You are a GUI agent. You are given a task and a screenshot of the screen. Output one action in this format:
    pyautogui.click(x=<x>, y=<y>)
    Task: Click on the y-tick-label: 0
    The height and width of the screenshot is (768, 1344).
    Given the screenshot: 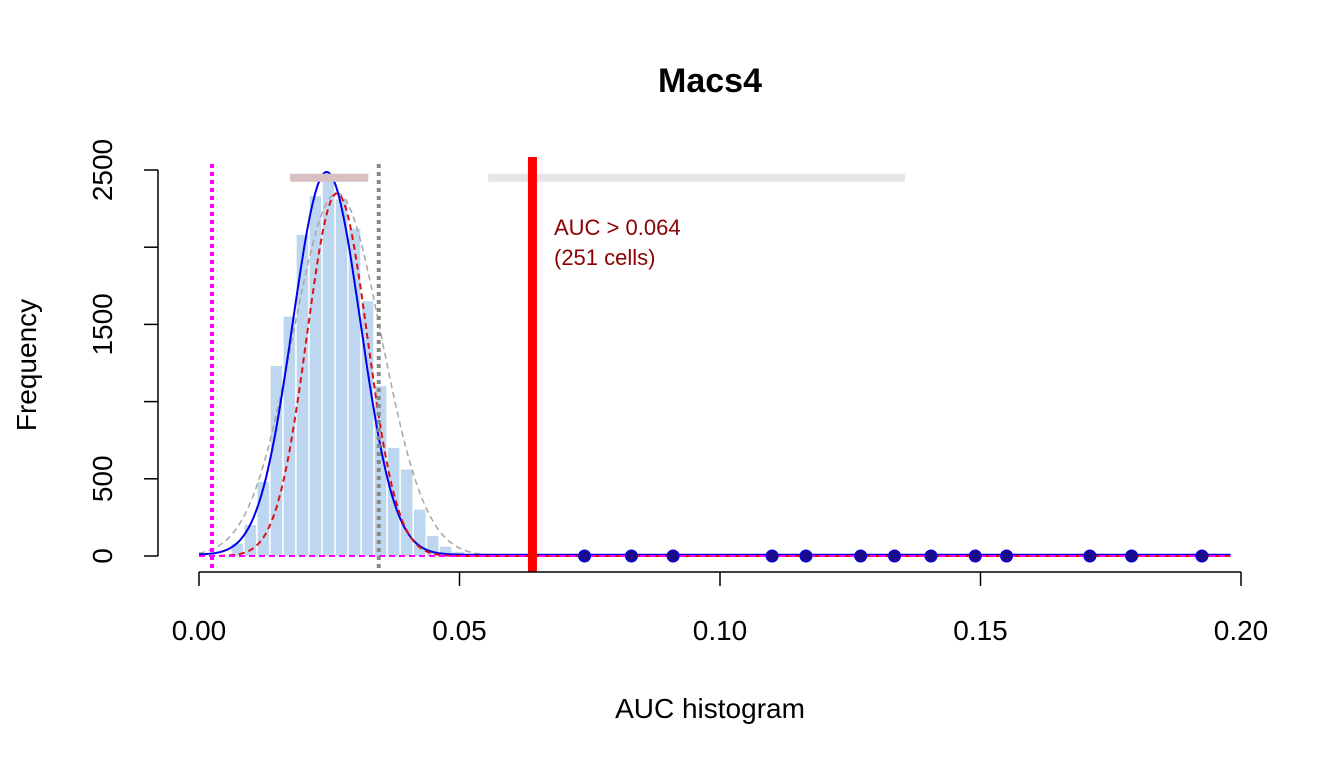 What is the action you would take?
    pyautogui.click(x=102, y=556)
    